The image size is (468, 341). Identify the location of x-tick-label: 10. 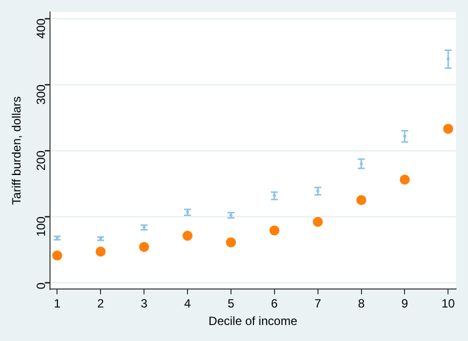
(449, 303).